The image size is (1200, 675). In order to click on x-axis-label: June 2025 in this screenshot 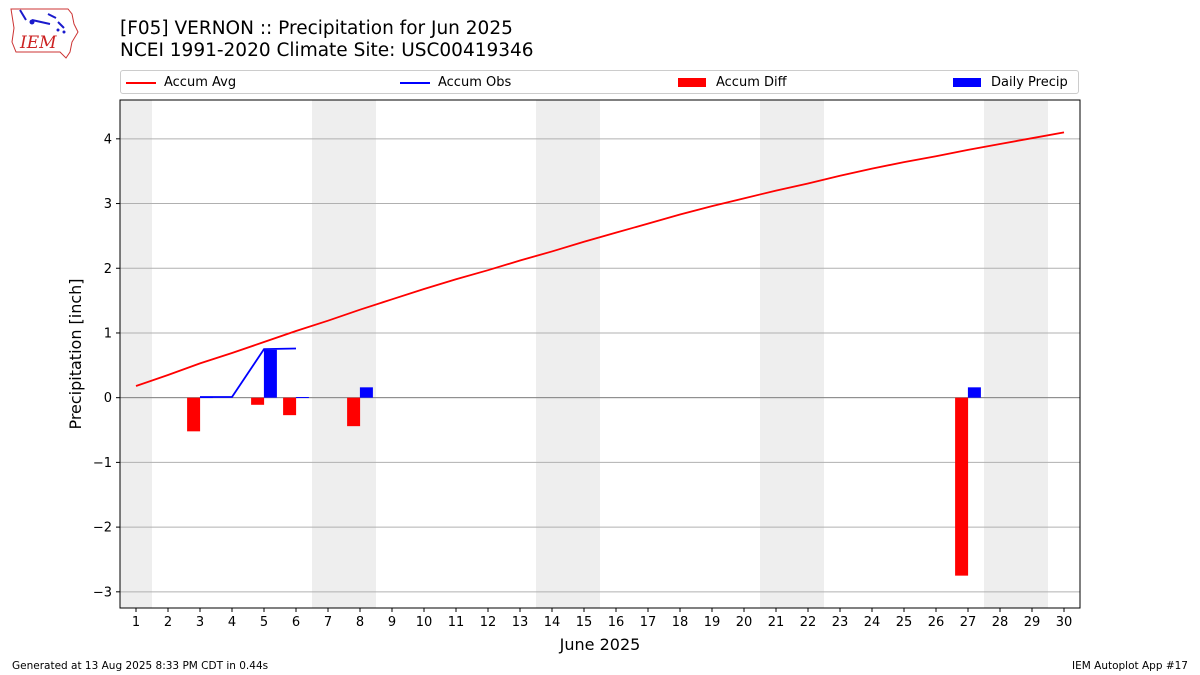, I will do `click(600, 644)`.